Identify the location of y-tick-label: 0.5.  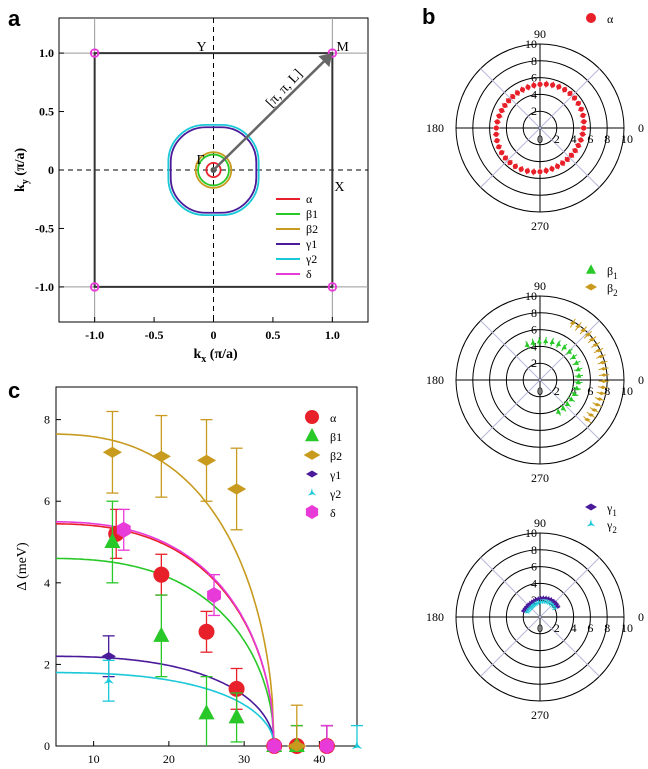
(46, 112).